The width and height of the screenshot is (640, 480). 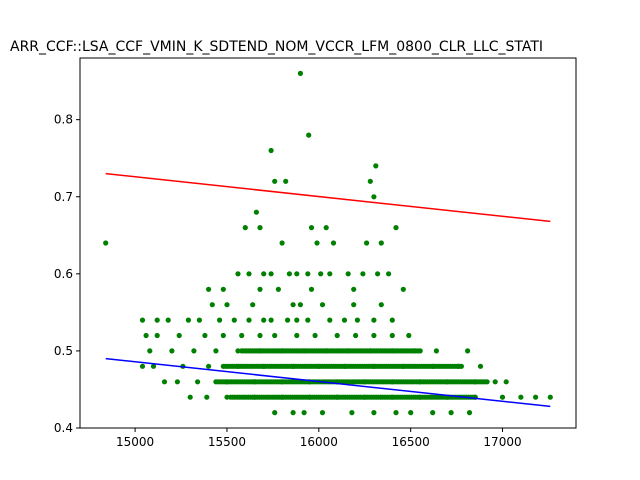 What do you see at coordinates (63, 120) in the screenshot?
I see `y-tick-label: 0.8` at bounding box center [63, 120].